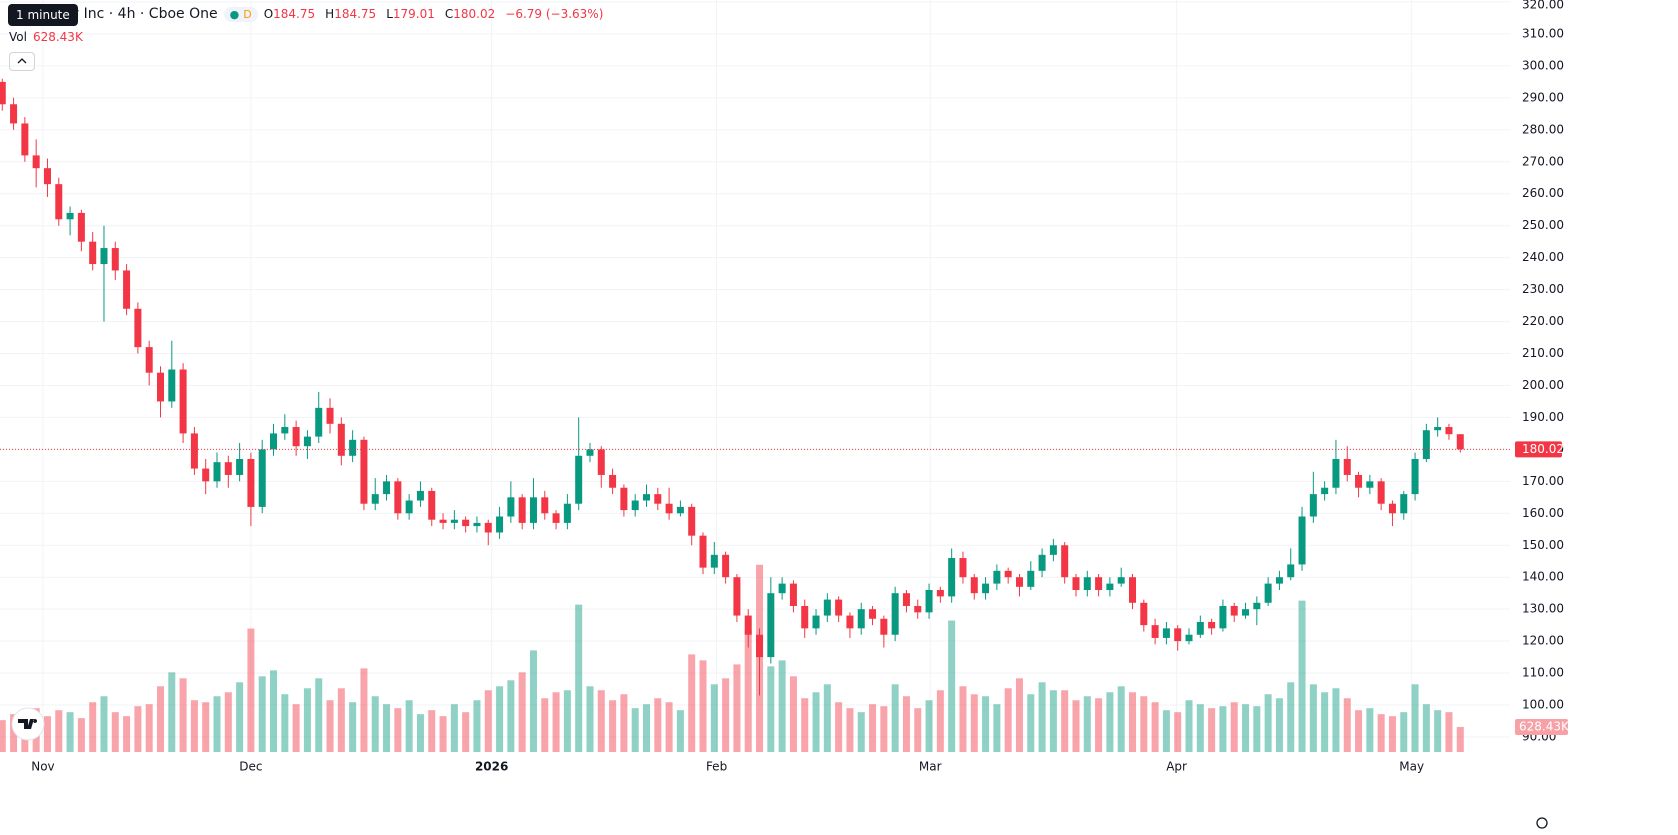 Image resolution: width=1678 pixels, height=835 pixels. I want to click on c-value: 180.02, so click(474, 14).